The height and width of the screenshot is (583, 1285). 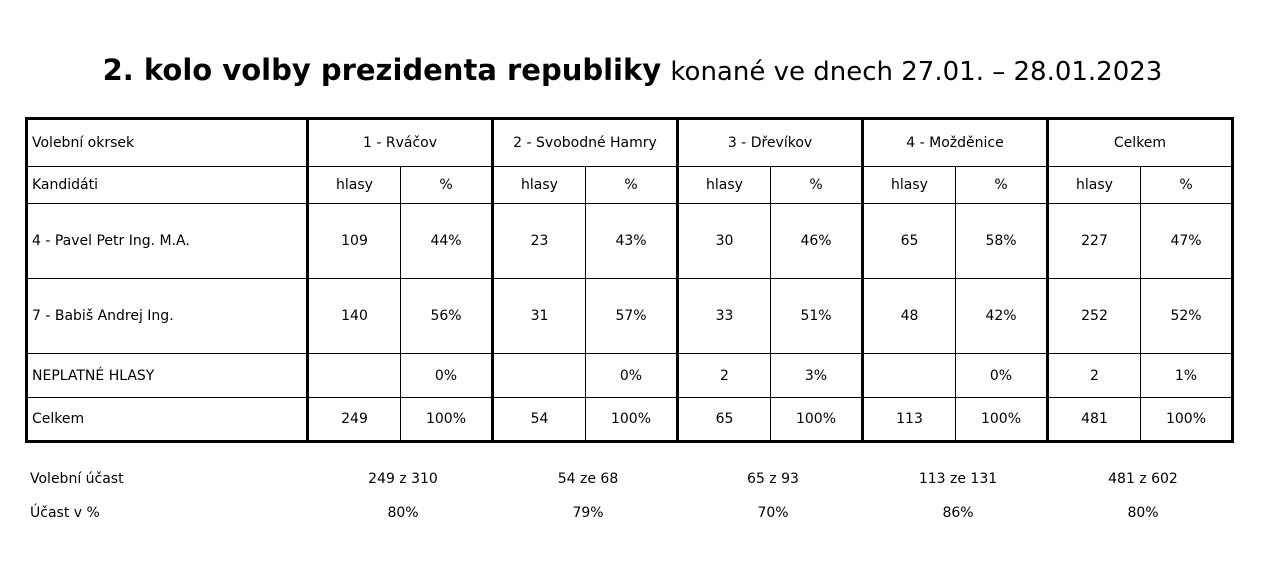 What do you see at coordinates (723, 316) in the screenshot?
I see `cell-votes: 33` at bounding box center [723, 316].